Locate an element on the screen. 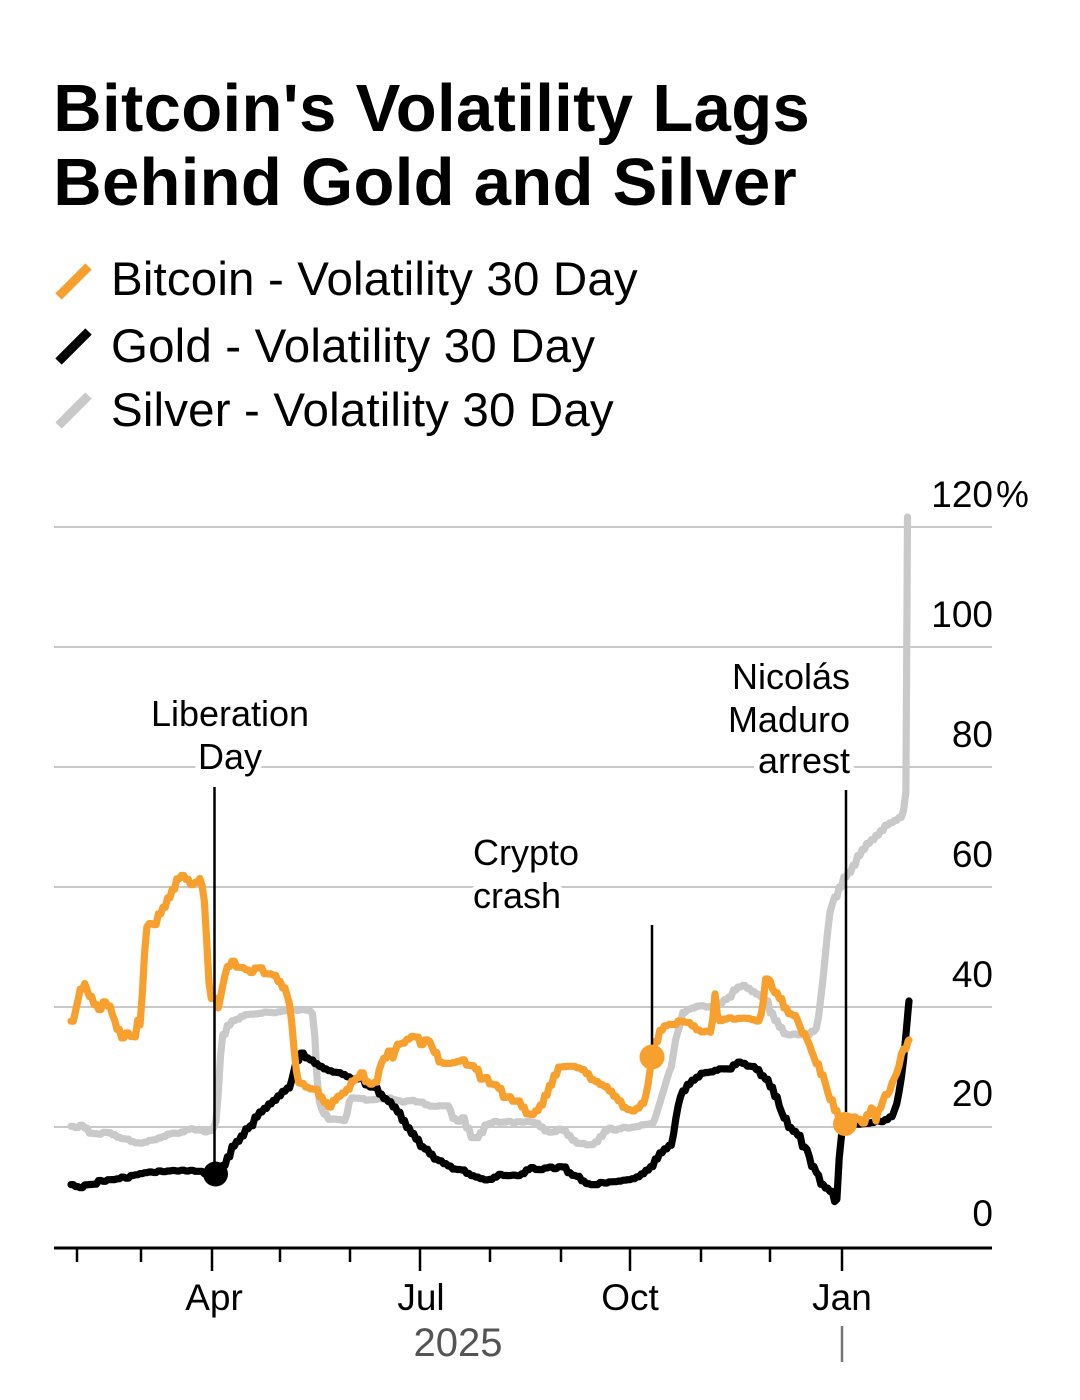 The image size is (1080, 1400). svg-text: Crypto is located at coordinates (526, 852).